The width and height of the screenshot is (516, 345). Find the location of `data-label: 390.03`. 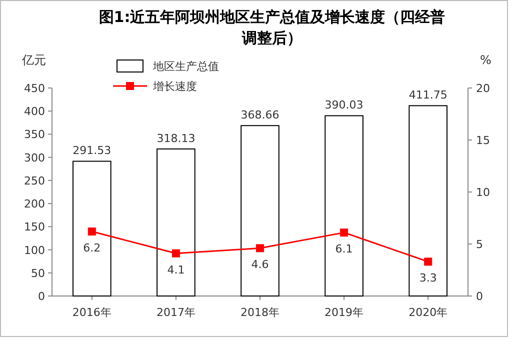

data-label: 390.03 is located at coordinates (344, 105).